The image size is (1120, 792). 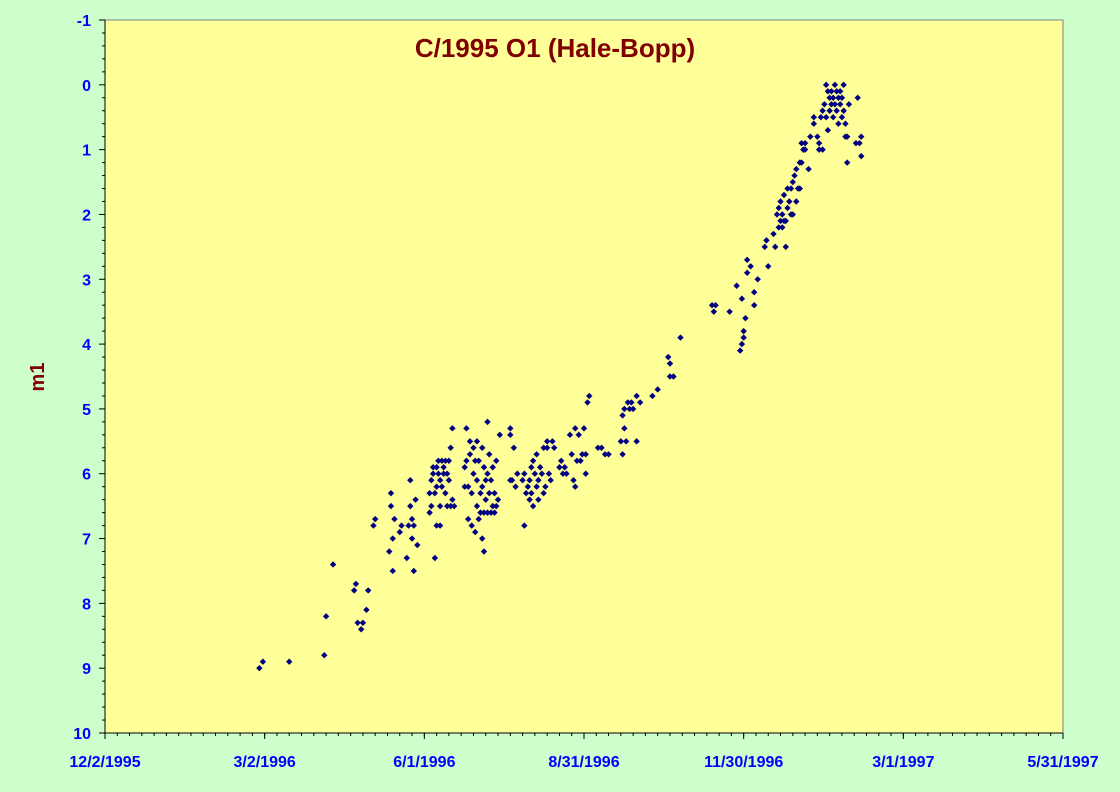 I want to click on y-tick-label: 7, so click(x=86, y=540).